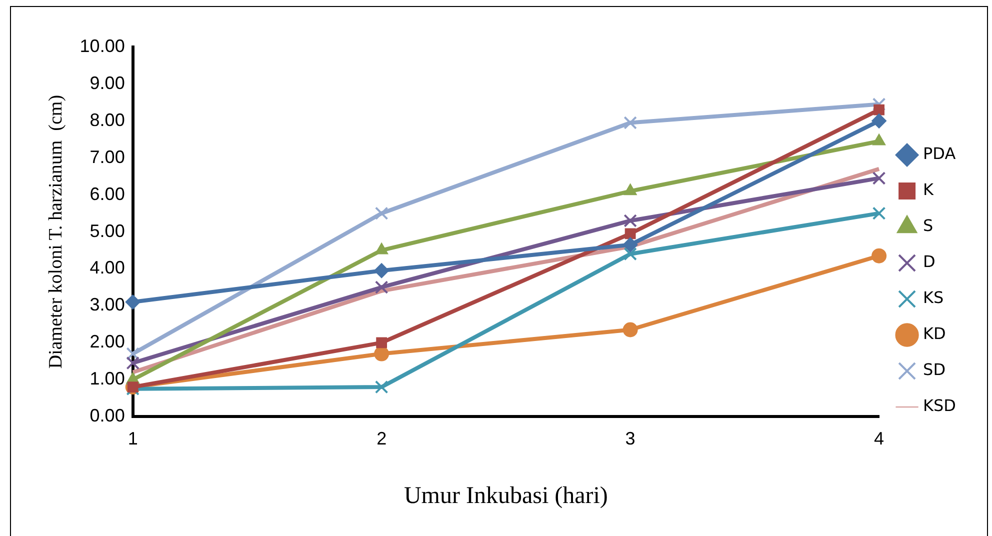 This screenshot has width=992, height=536. What do you see at coordinates (107, 194) in the screenshot?
I see `y-tick-label: 6.00` at bounding box center [107, 194].